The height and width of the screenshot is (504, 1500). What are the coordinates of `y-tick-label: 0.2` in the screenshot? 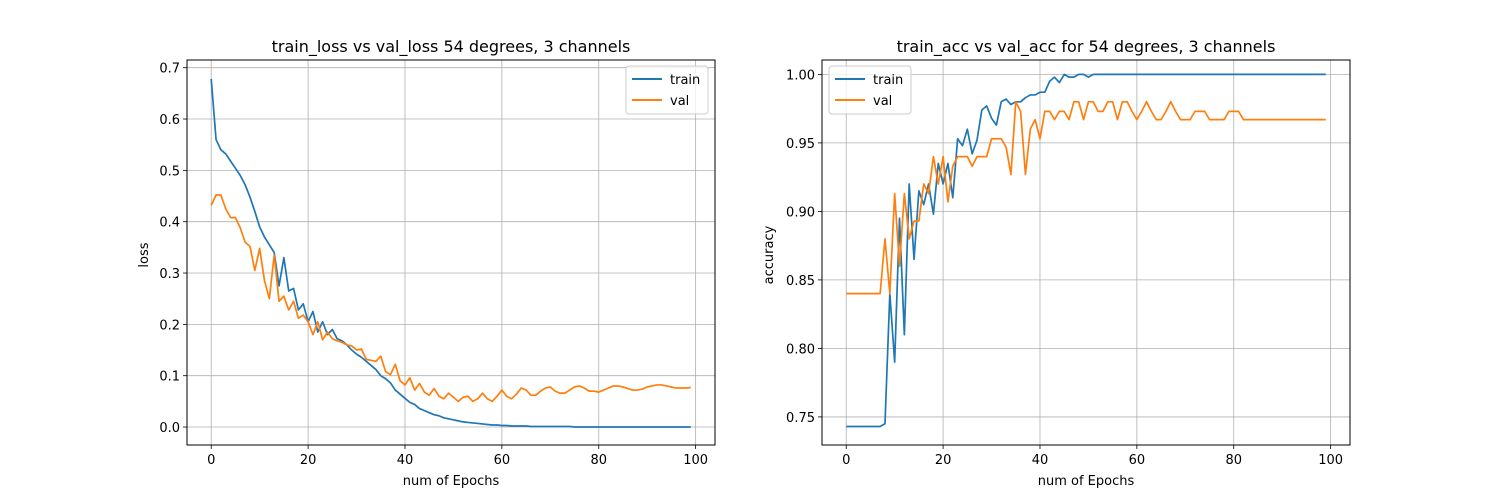 It's located at (169, 325).